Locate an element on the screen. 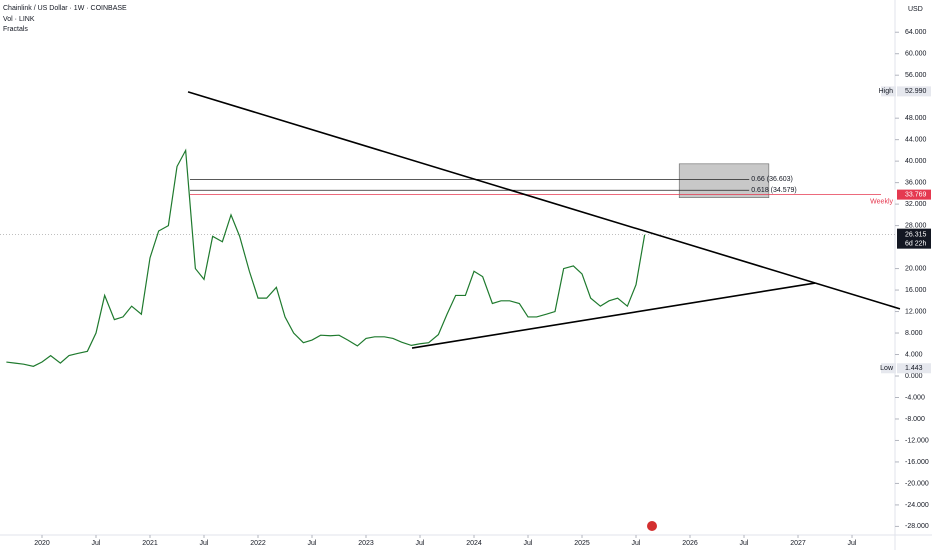 The height and width of the screenshot is (550, 932). y-tick-label: 16.000 is located at coordinates (916, 290).